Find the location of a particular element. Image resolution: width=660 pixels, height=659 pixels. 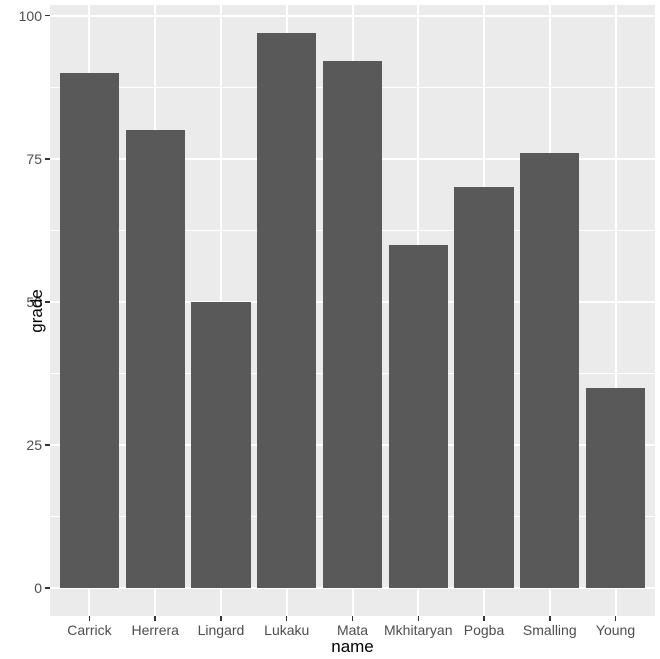

y-tick-label: 100 is located at coordinates (30, 15).